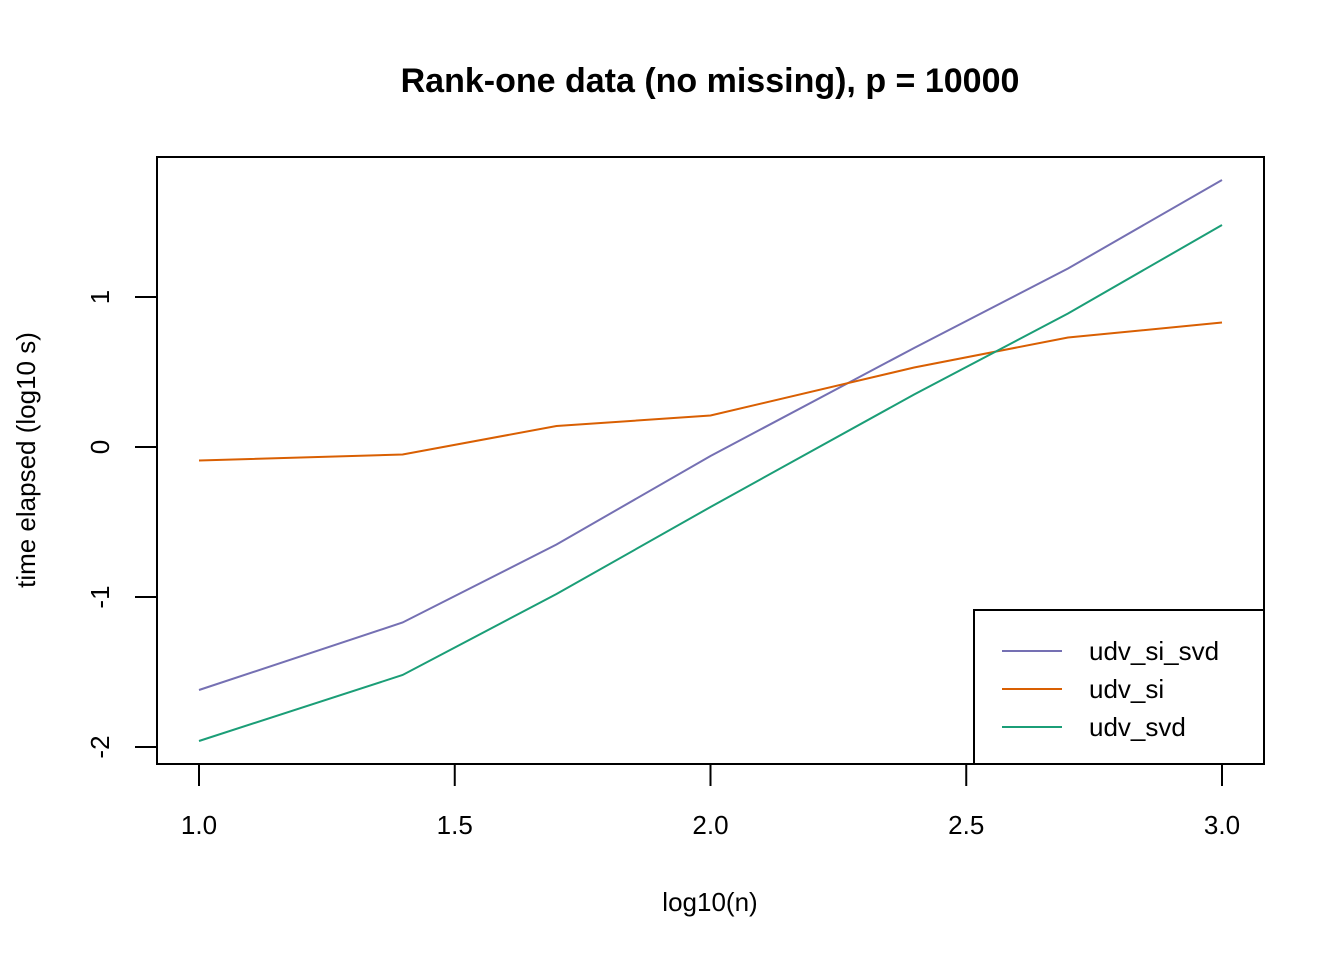 The image size is (1344, 960). Describe the element at coordinates (966, 825) in the screenshot. I see `x-tick-label: 2.5` at that location.